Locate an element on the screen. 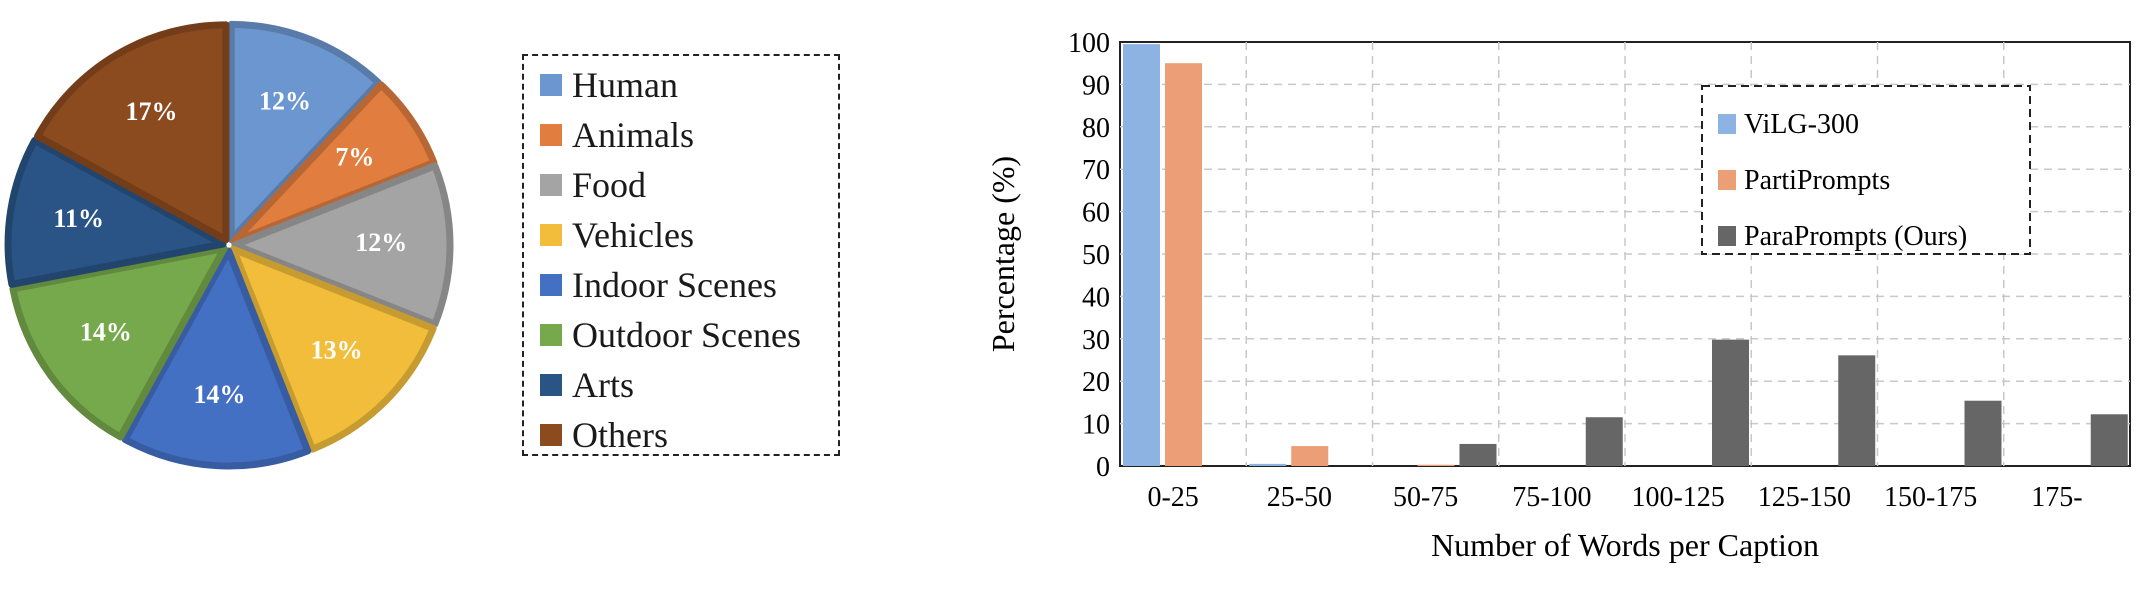 This screenshot has height=594, width=2156. pie-slice-label: 11% is located at coordinates (78, 218).